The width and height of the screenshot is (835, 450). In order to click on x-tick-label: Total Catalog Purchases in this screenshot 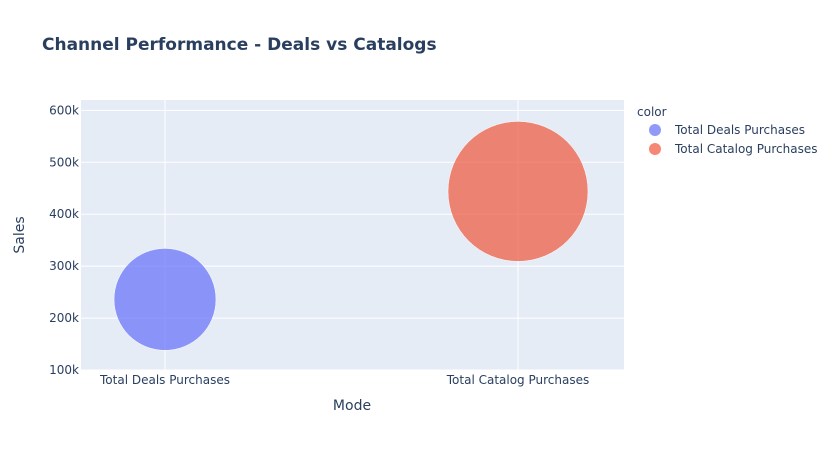, I will do `click(517, 380)`.